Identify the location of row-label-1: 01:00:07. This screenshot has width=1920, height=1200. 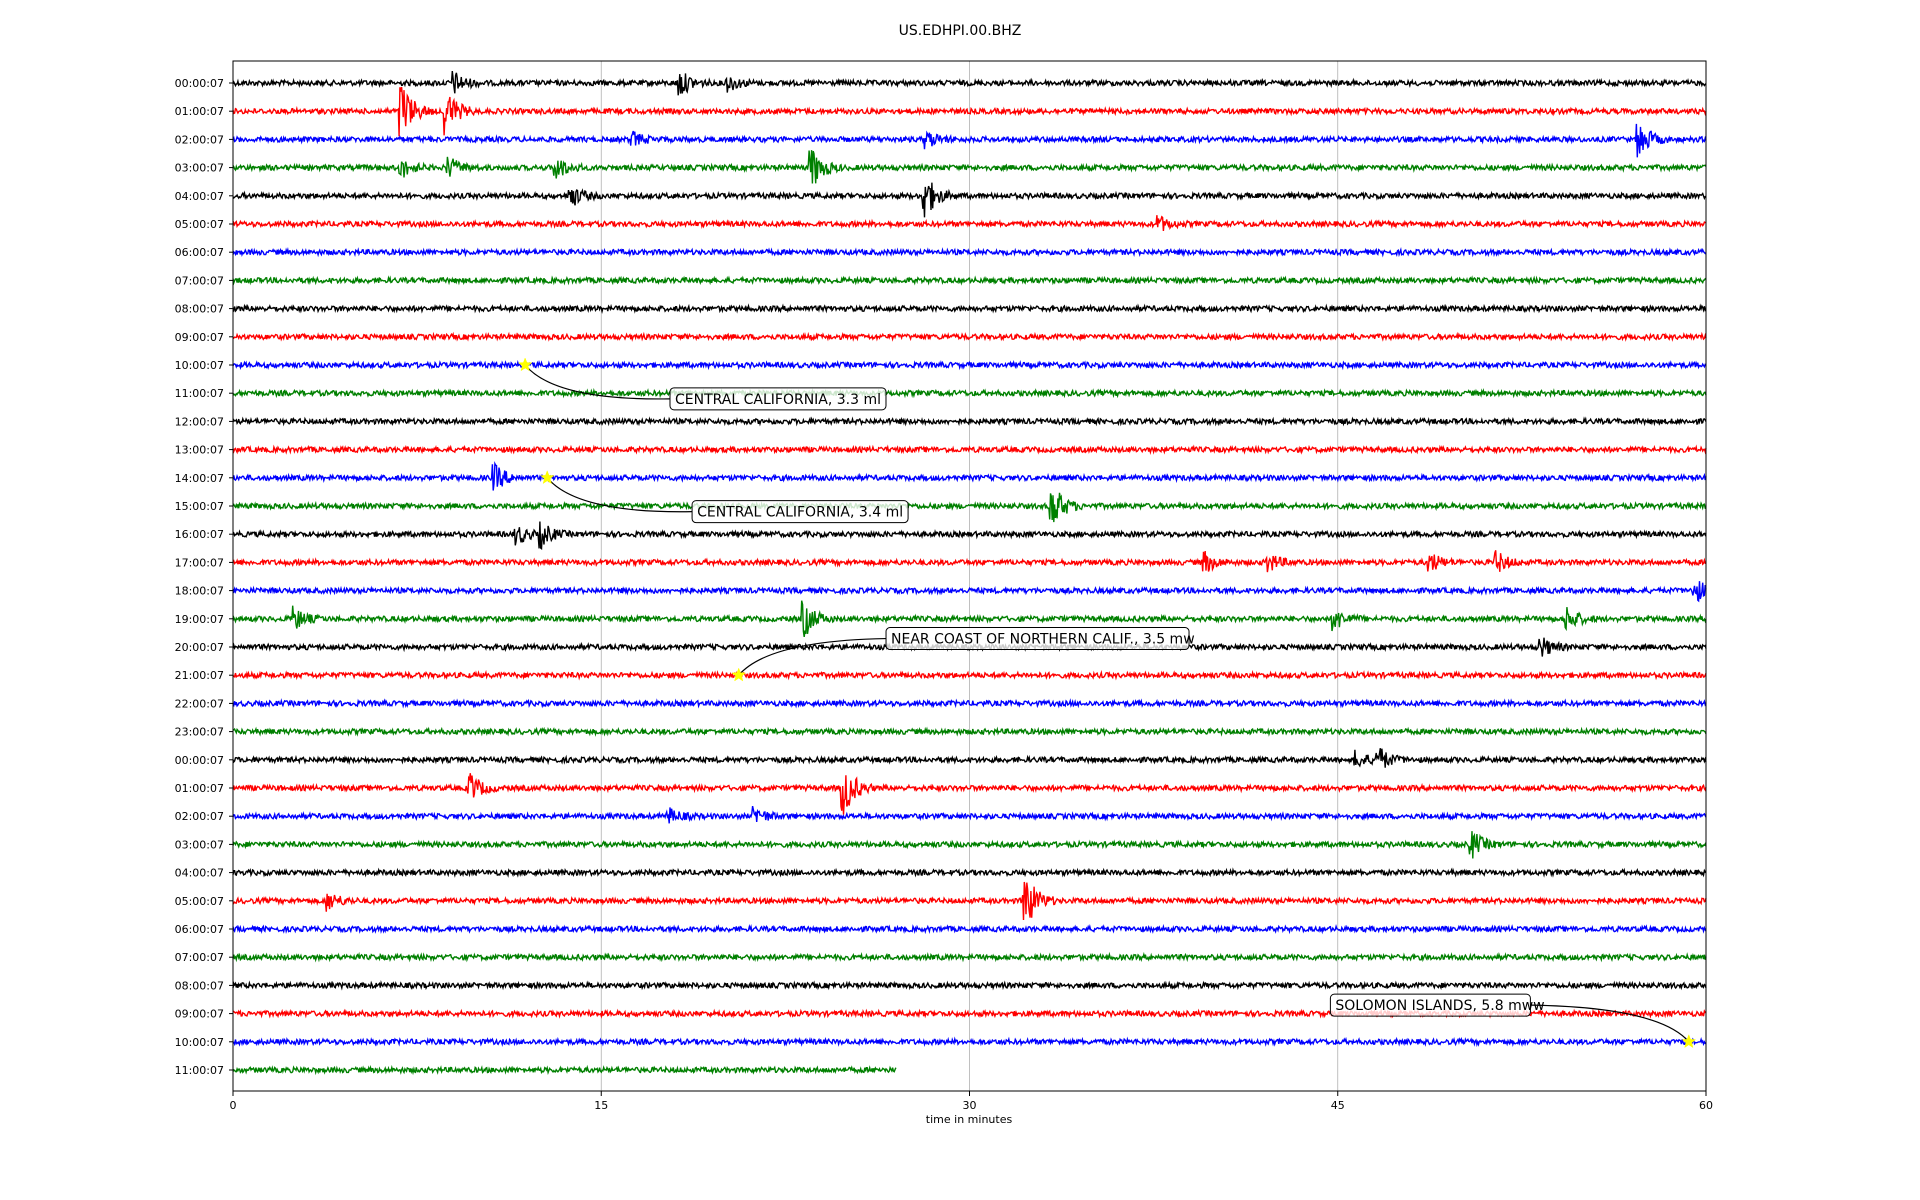
(199, 111).